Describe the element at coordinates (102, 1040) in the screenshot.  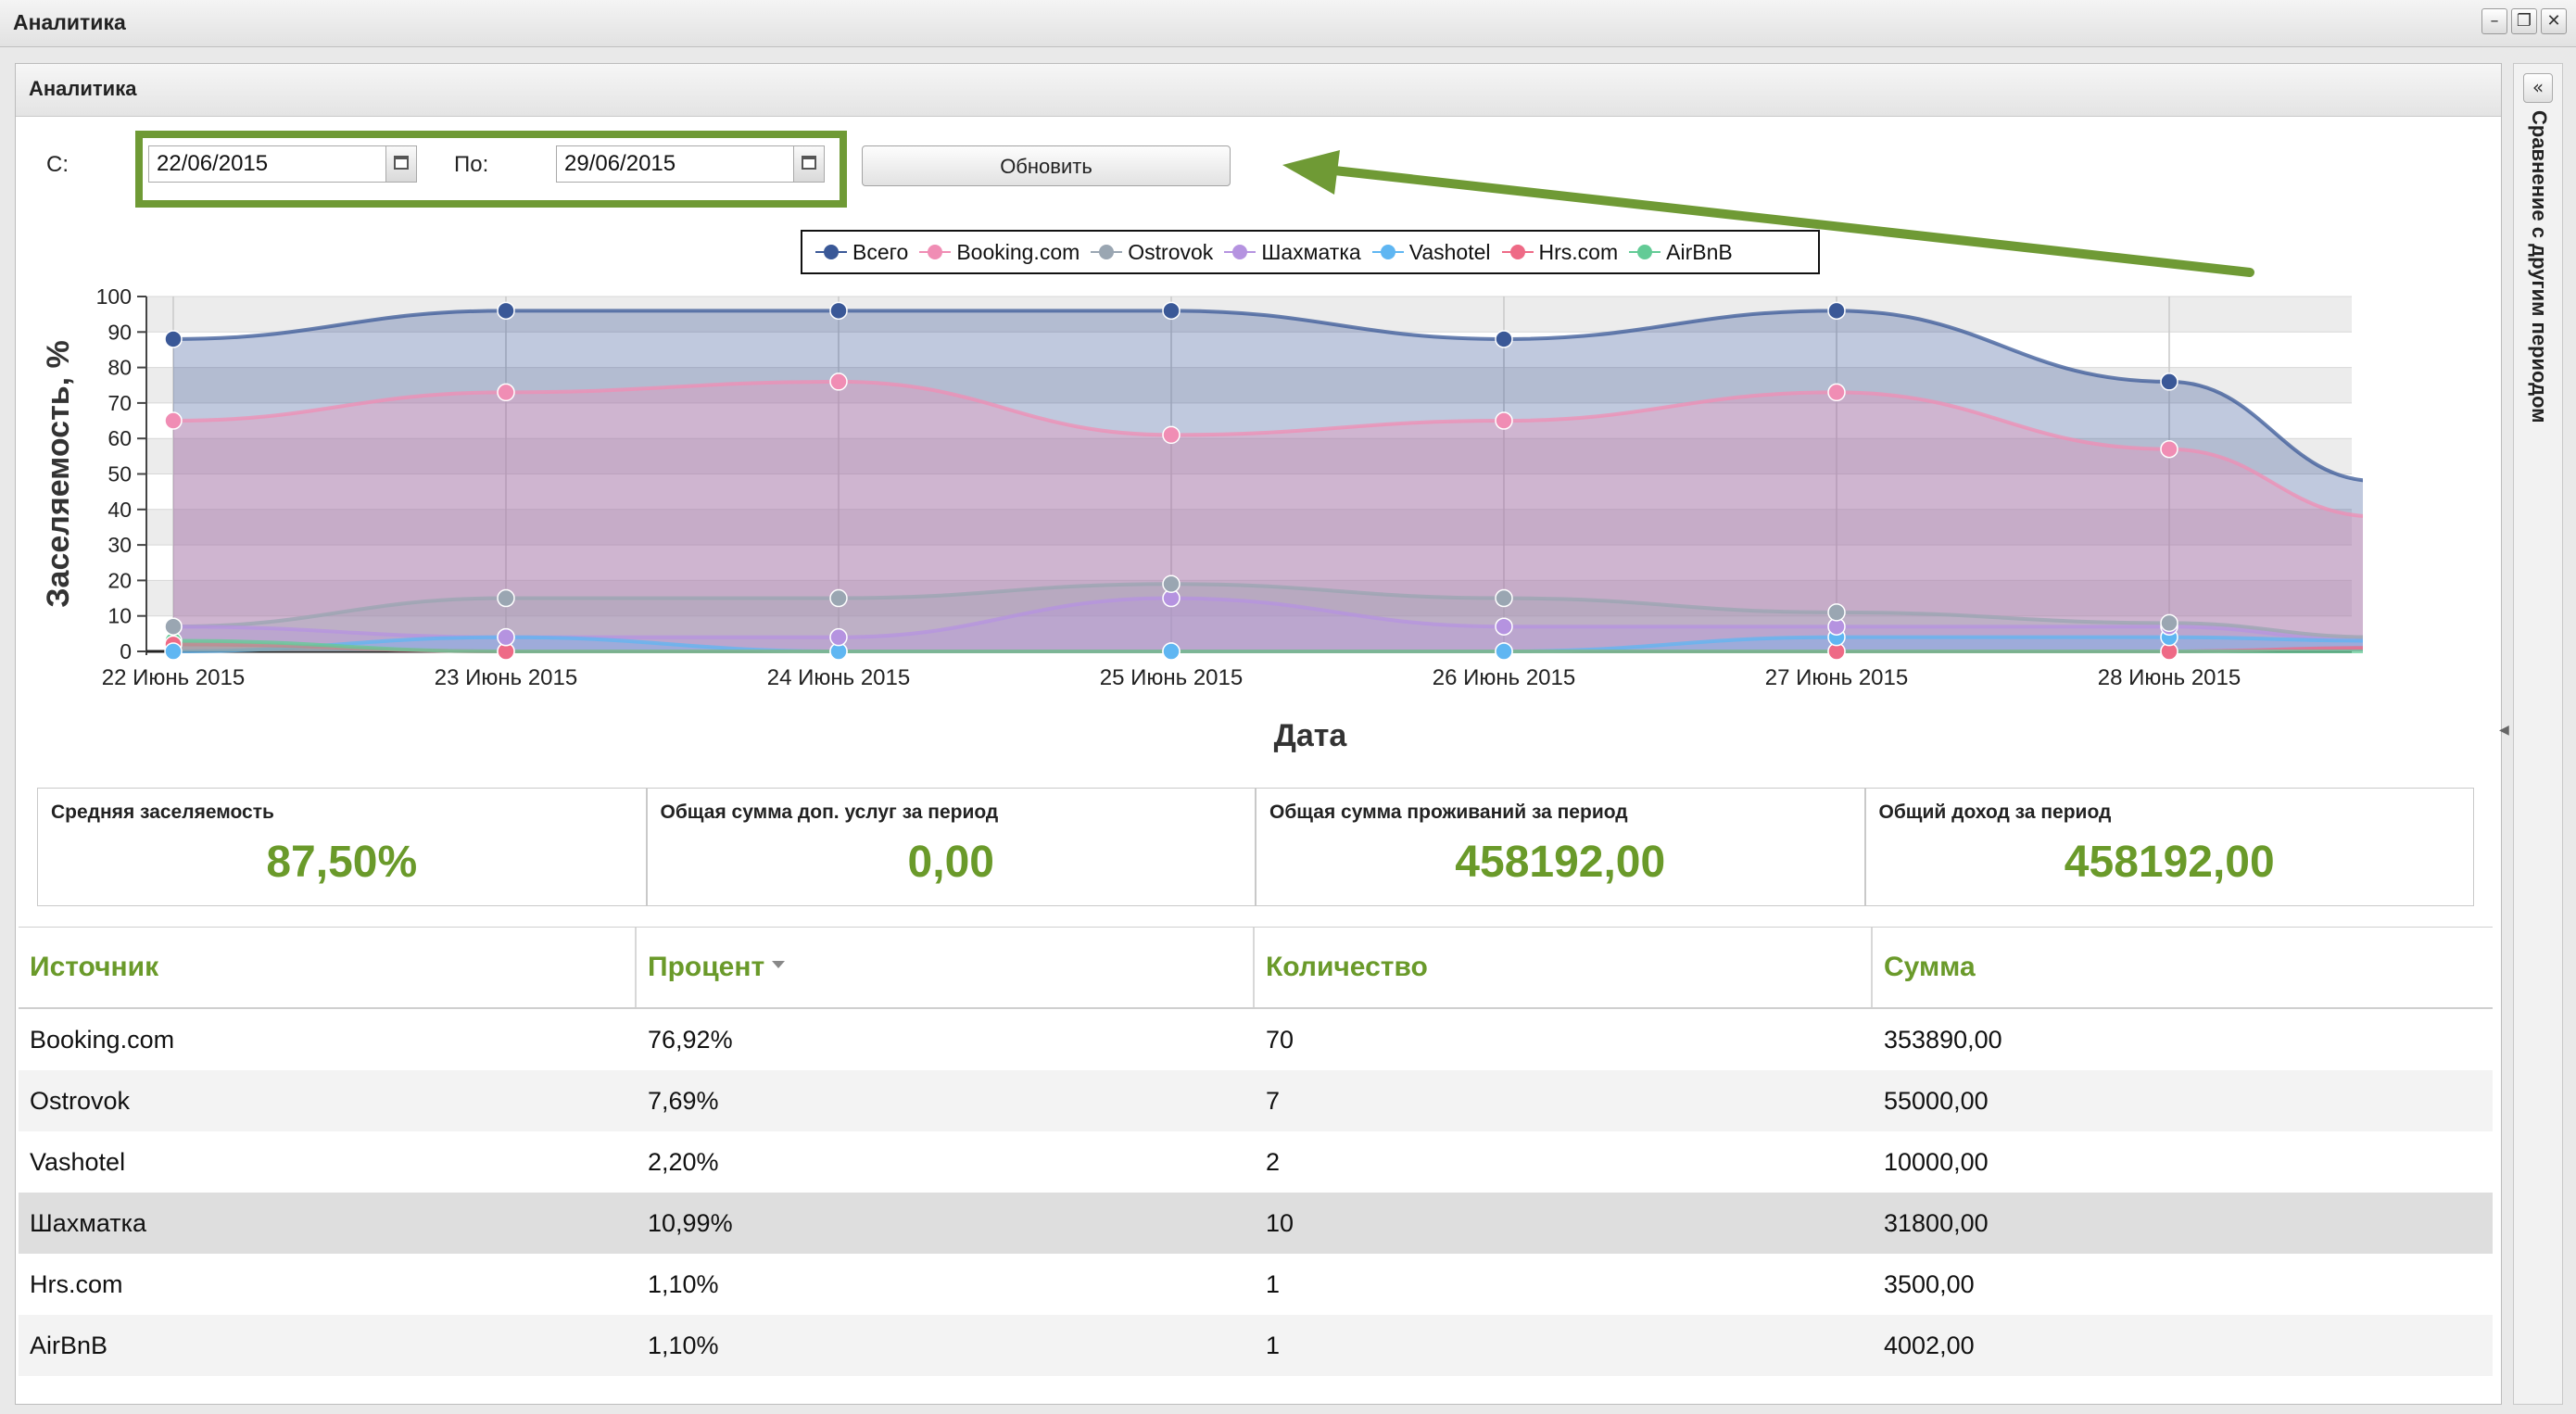
I see `table-cell: Booking.com` at that location.